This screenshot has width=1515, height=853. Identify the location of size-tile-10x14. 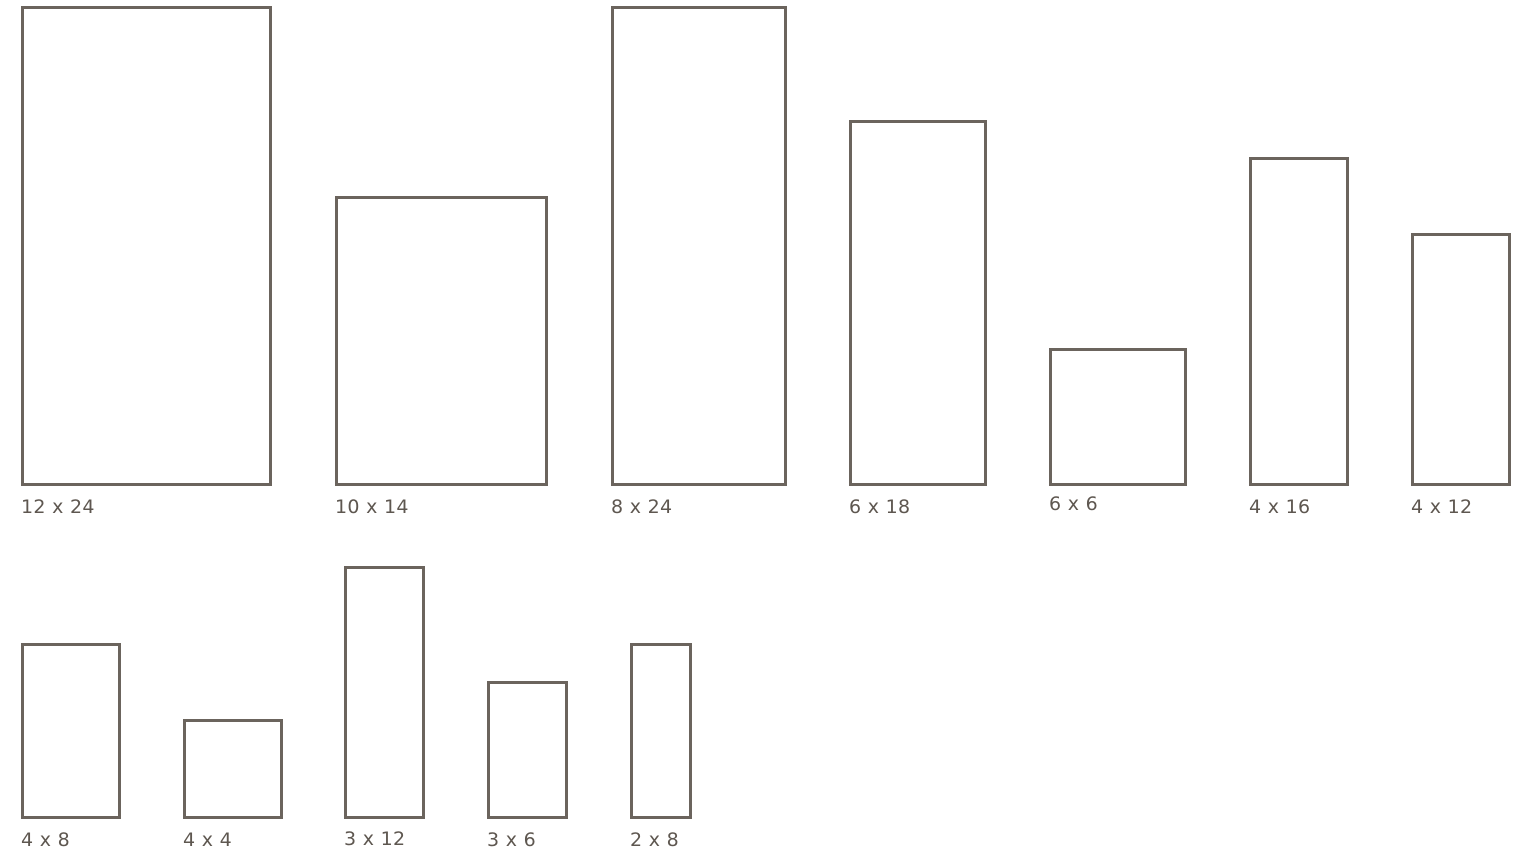
(441, 341).